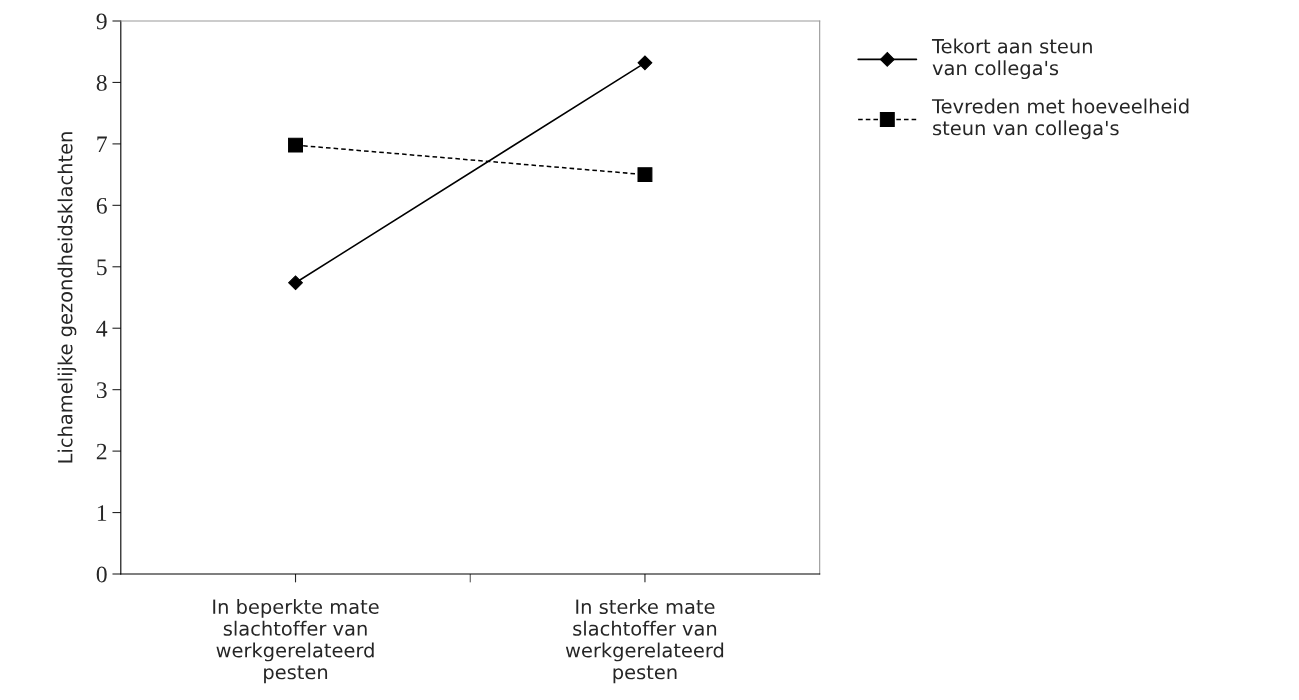 Image resolution: width=1299 pixels, height=700 pixels. Describe the element at coordinates (102, 328) in the screenshot. I see `y-tick-label: 4` at that location.